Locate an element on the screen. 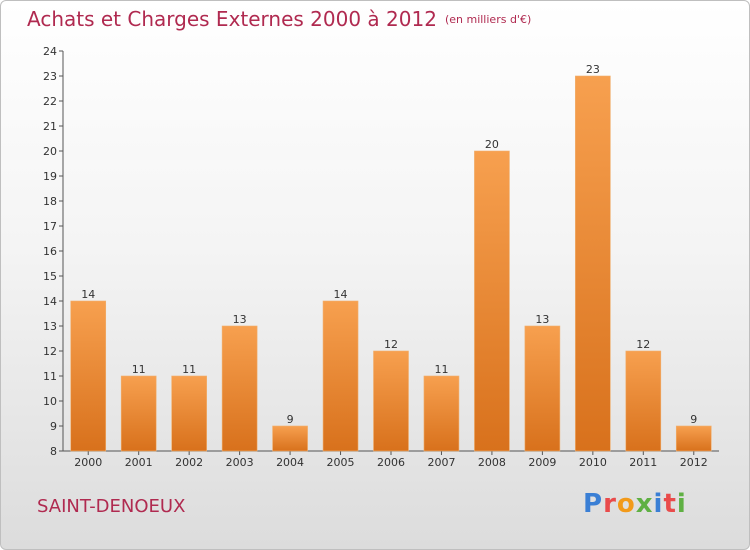 This screenshot has height=550, width=750. y-tick-label: 10 is located at coordinates (50, 401).